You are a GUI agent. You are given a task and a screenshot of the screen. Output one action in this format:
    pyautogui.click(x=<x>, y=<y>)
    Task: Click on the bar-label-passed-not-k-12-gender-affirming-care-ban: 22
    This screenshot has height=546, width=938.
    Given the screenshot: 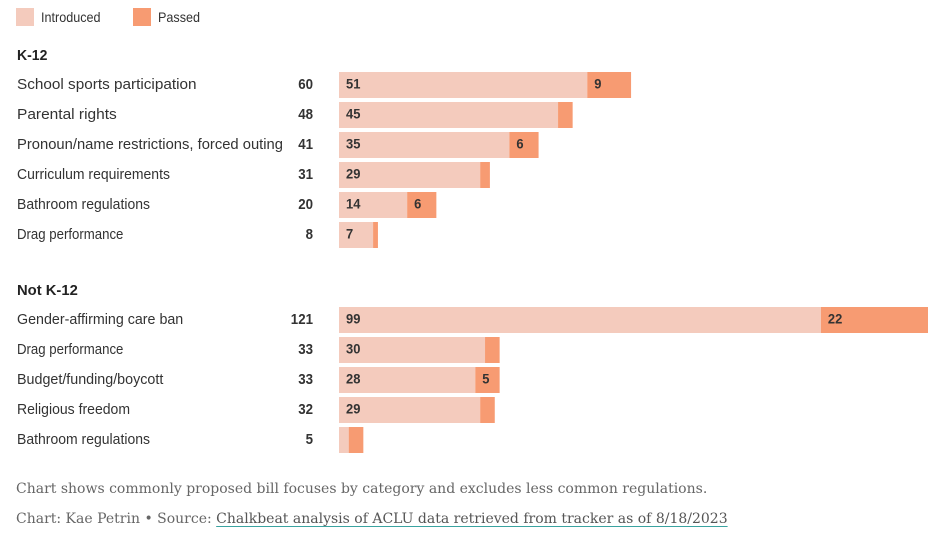 What is the action you would take?
    pyautogui.click(x=835, y=319)
    